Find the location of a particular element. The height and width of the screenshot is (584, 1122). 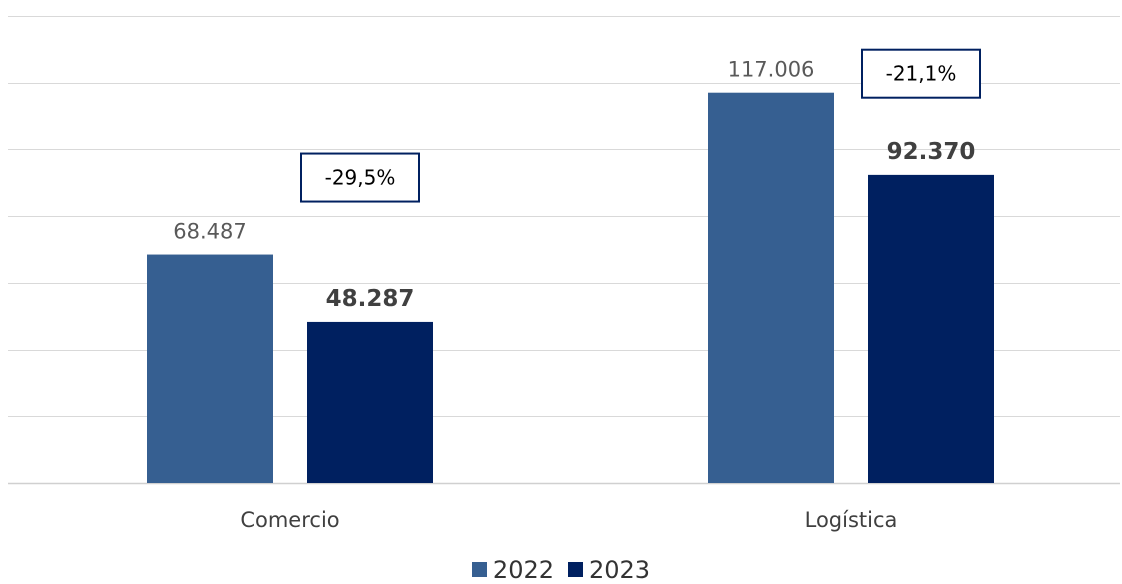

data-label-2023-1: 92.370 is located at coordinates (931, 152).